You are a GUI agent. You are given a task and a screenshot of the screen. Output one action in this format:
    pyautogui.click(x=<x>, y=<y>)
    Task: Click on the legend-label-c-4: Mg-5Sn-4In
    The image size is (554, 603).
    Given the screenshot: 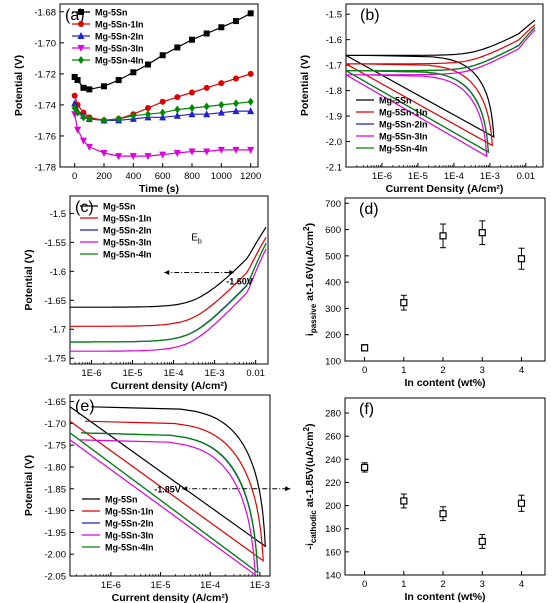 What is the action you would take?
    pyautogui.click(x=127, y=255)
    